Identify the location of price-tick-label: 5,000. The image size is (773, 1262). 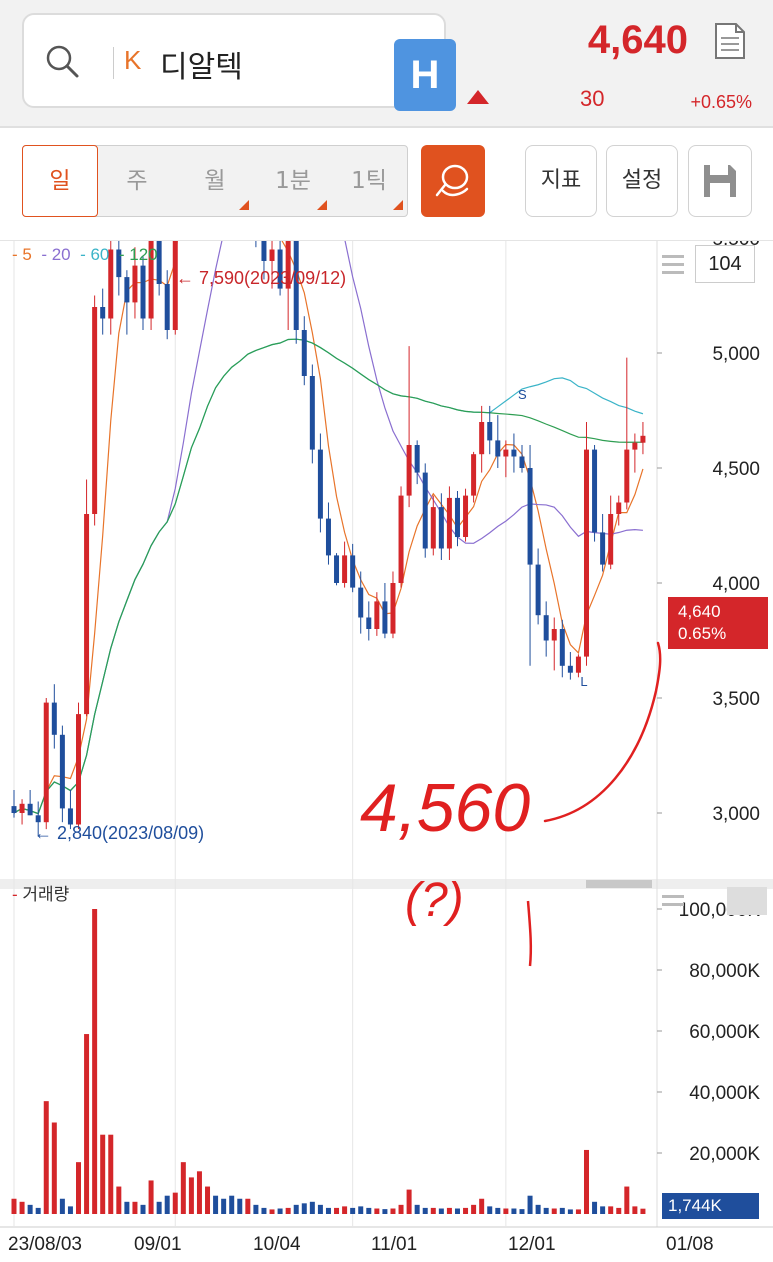
(736, 354).